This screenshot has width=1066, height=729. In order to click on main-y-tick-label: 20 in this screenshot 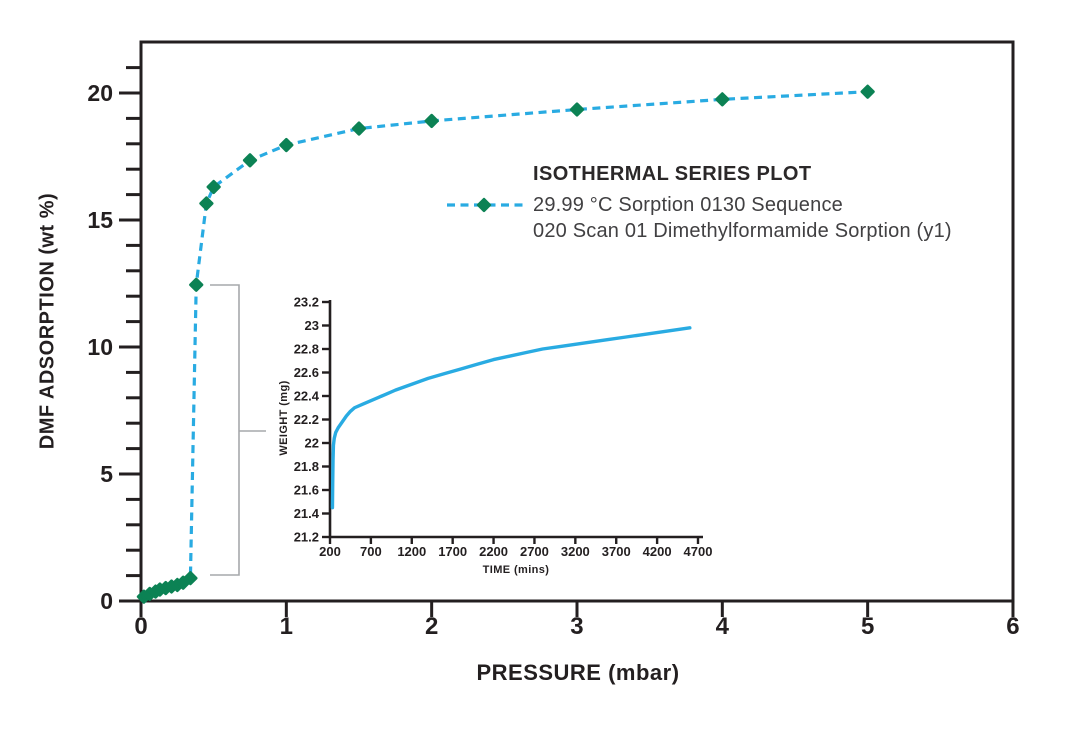, I will do `click(100, 93)`.